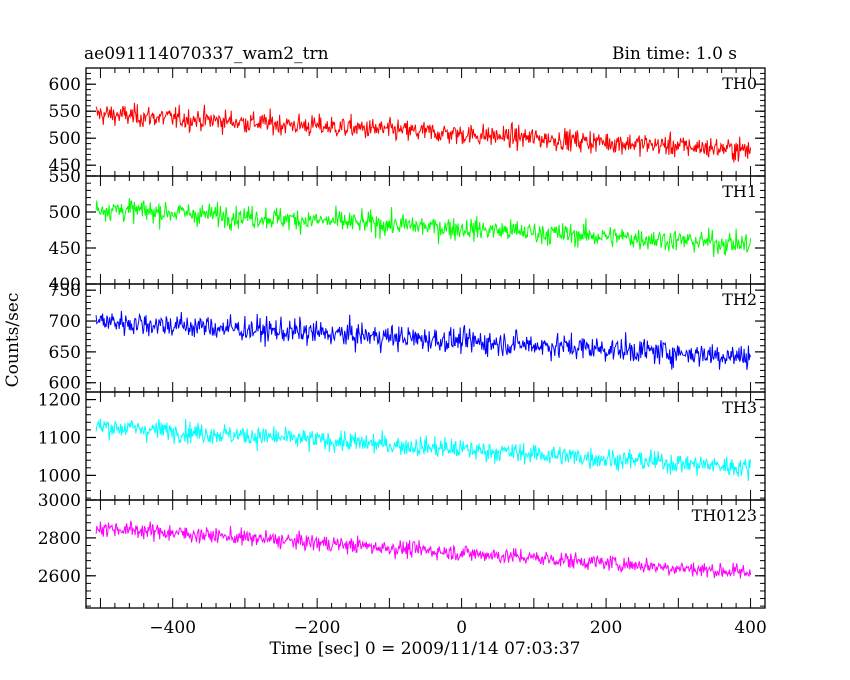 The width and height of the screenshot is (850, 680). I want to click on panel-th3: 1000 1100 1200 TH3, so click(402, 446).